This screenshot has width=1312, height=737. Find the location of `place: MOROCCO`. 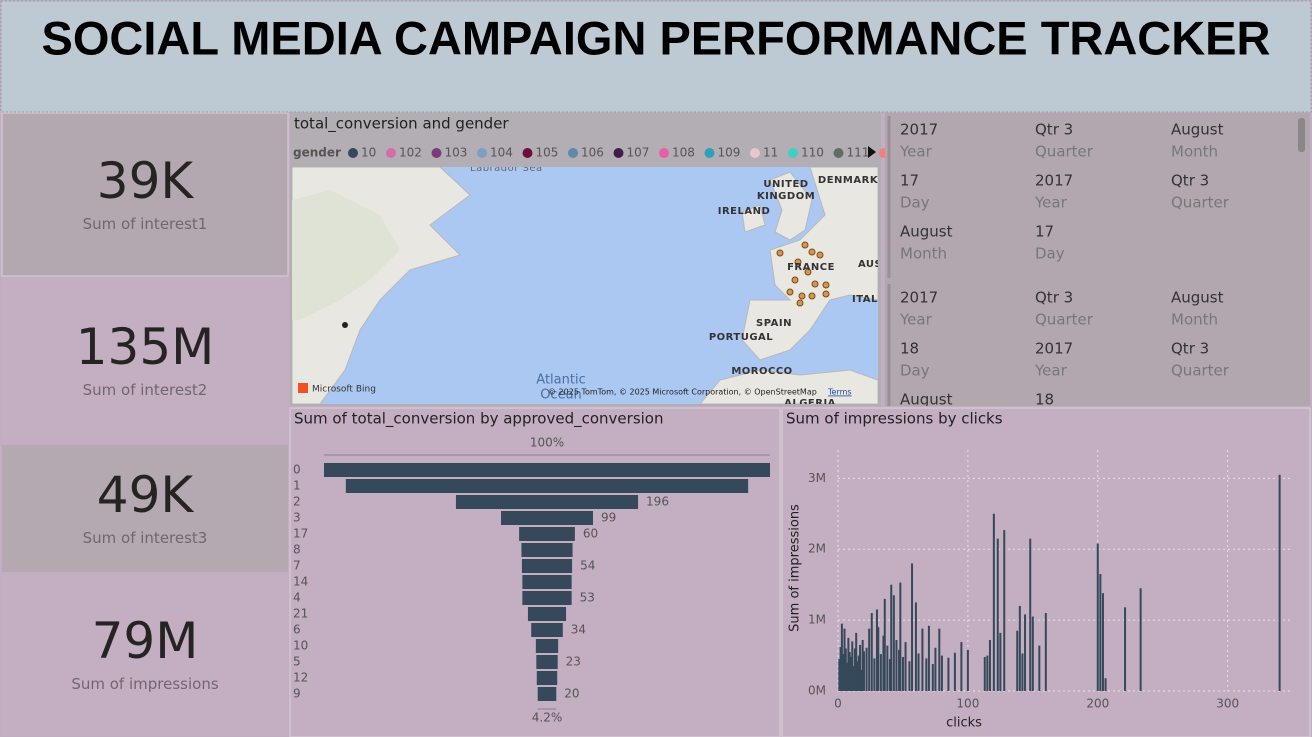

place: MOROCCO is located at coordinates (761, 371).